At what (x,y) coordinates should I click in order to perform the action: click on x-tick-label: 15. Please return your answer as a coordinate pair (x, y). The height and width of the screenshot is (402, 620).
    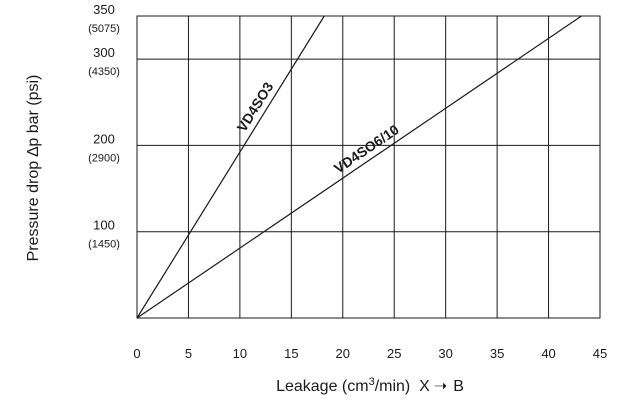
    Looking at the image, I should click on (291, 353).